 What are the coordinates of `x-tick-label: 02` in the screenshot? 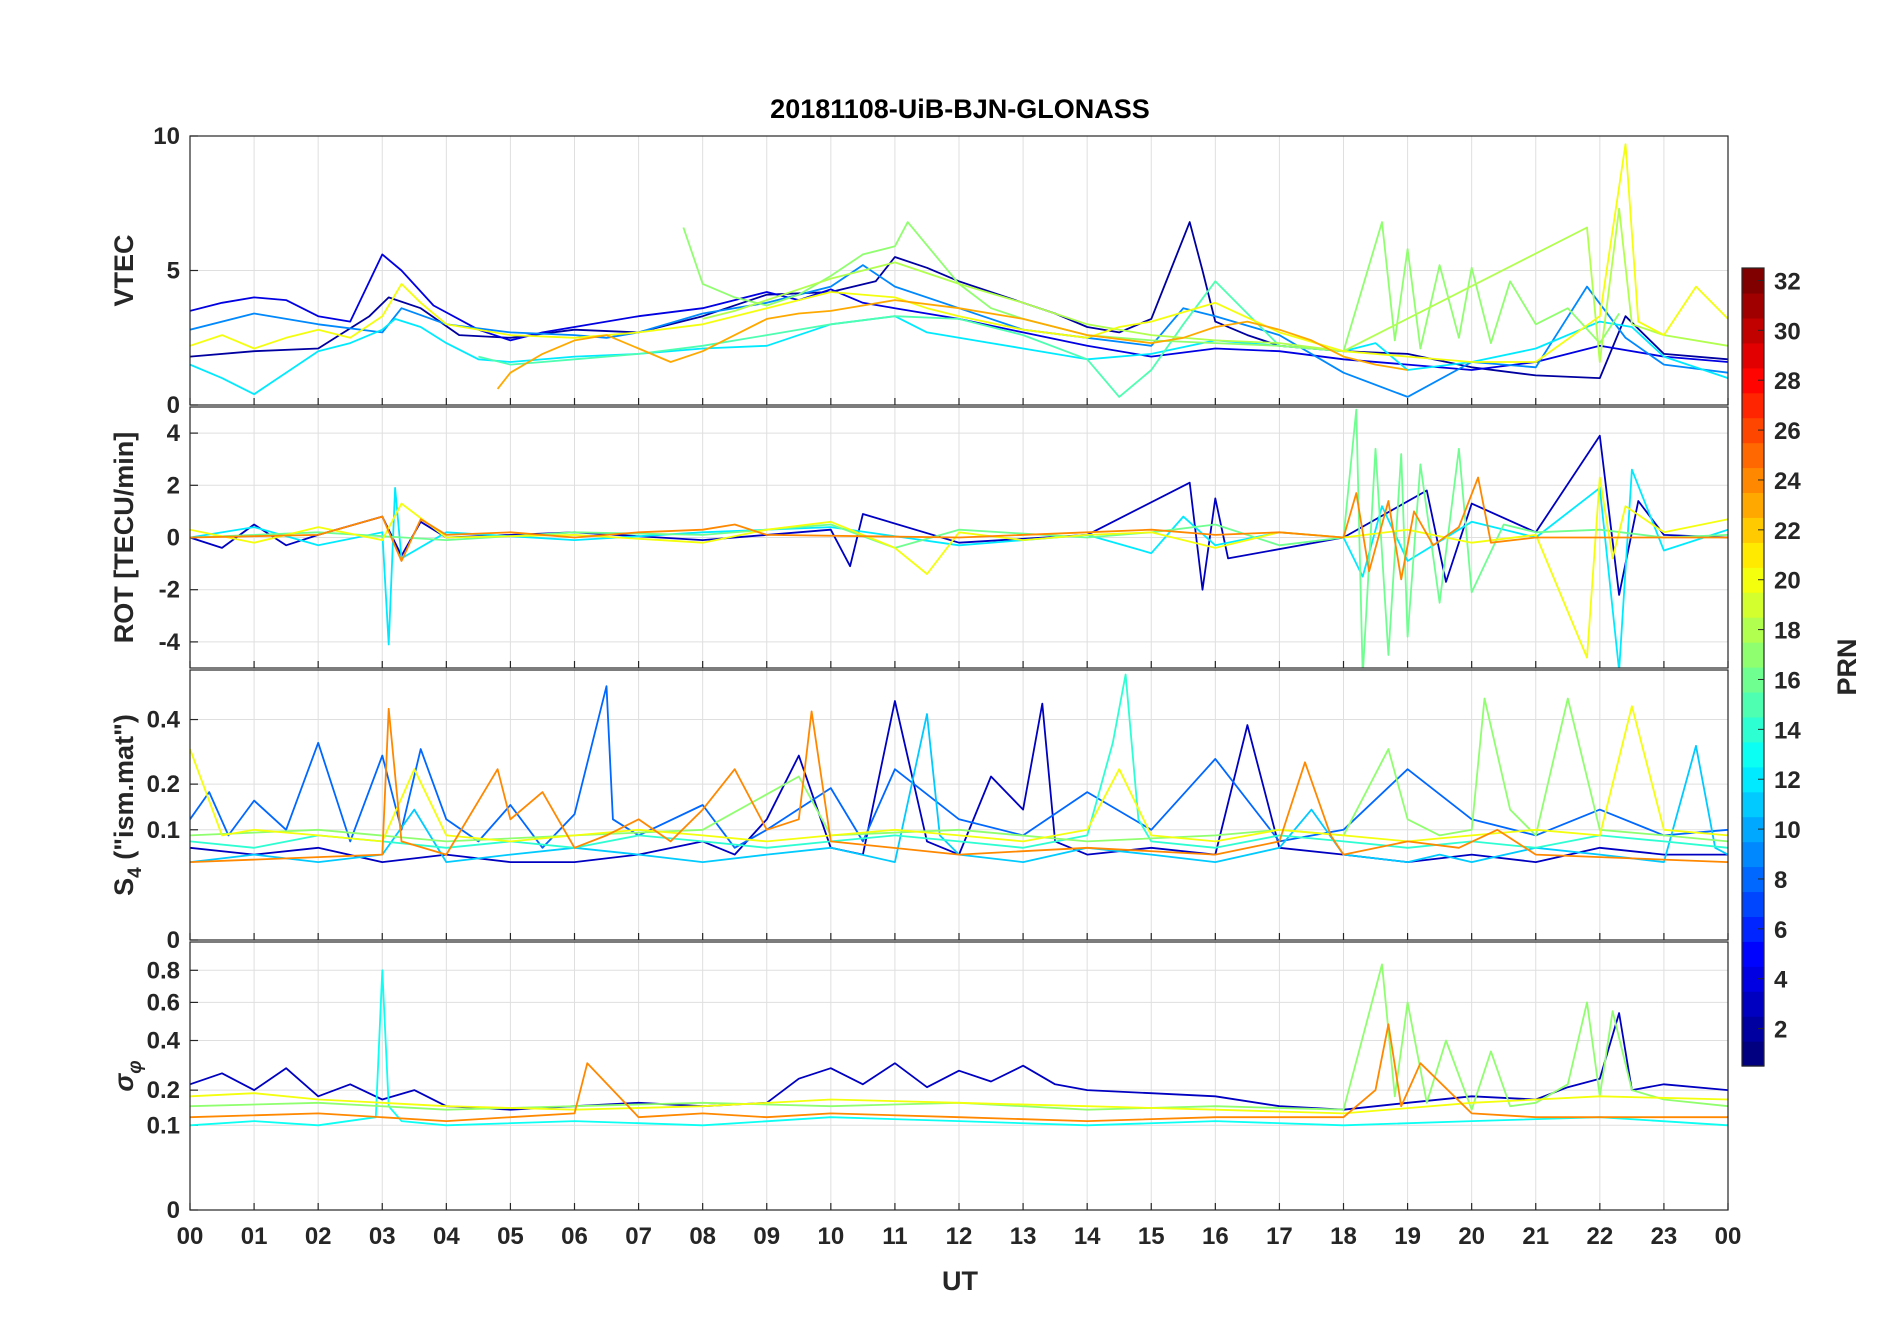 It's located at (318, 1236).